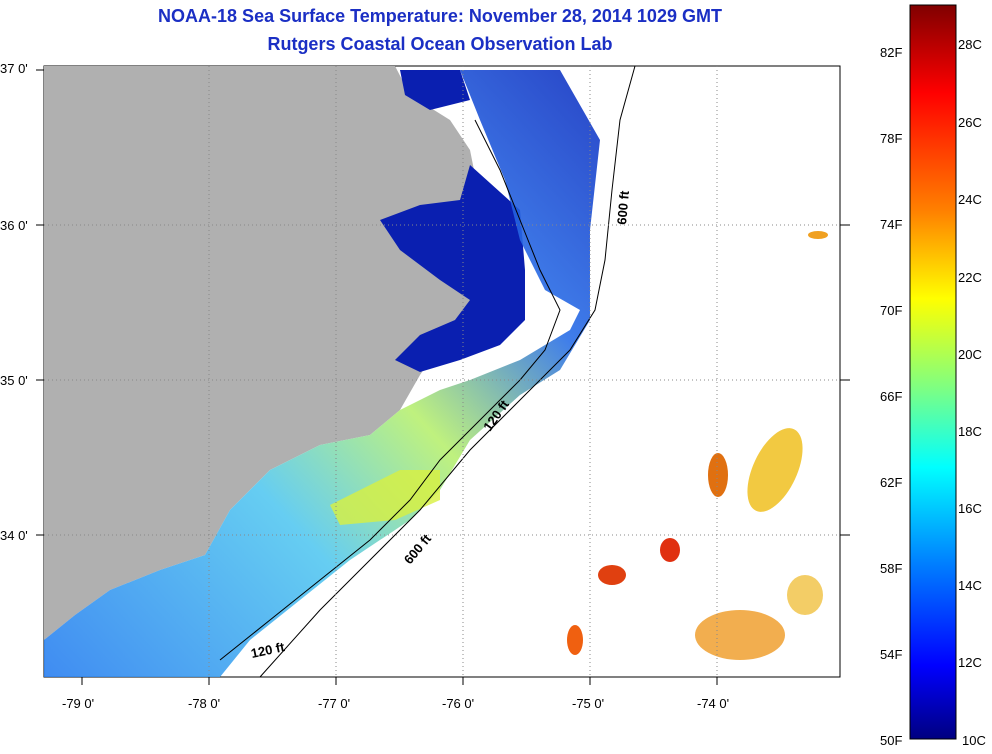 The height and width of the screenshot is (754, 992). What do you see at coordinates (970, 199) in the screenshot?
I see `cb-c-24: 24C` at bounding box center [970, 199].